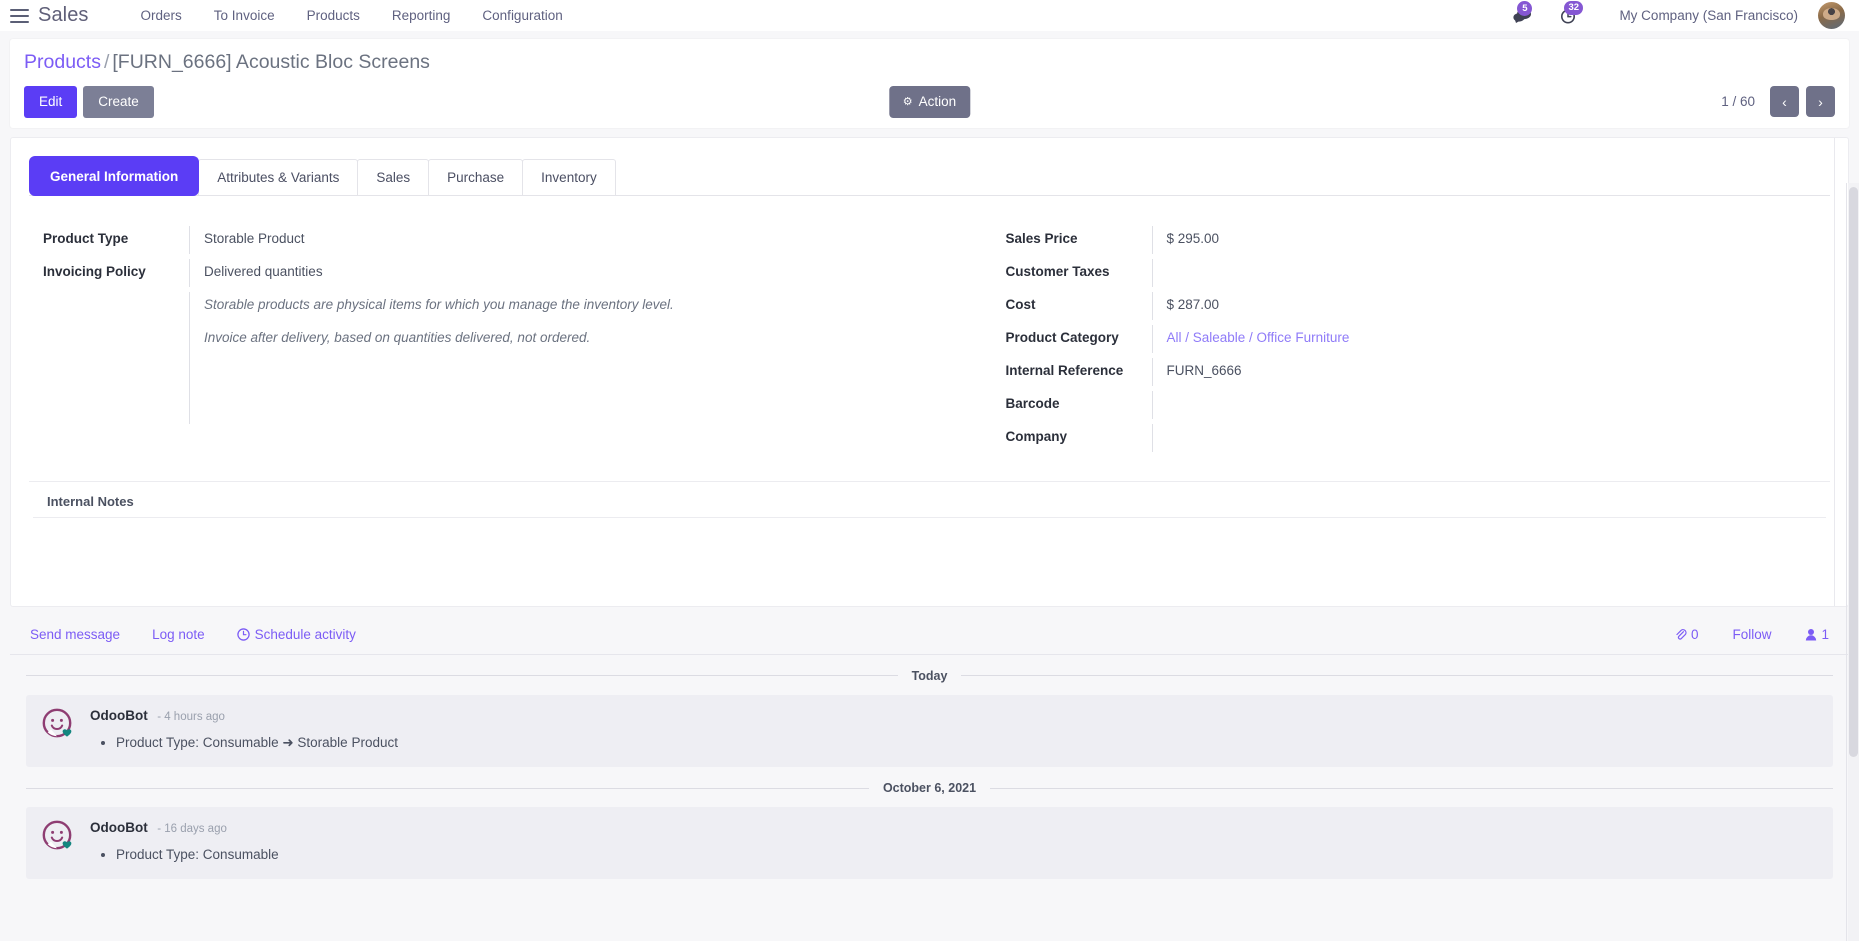 Image resolution: width=1859 pixels, height=941 pixels. I want to click on create-button: Create, so click(118, 102).